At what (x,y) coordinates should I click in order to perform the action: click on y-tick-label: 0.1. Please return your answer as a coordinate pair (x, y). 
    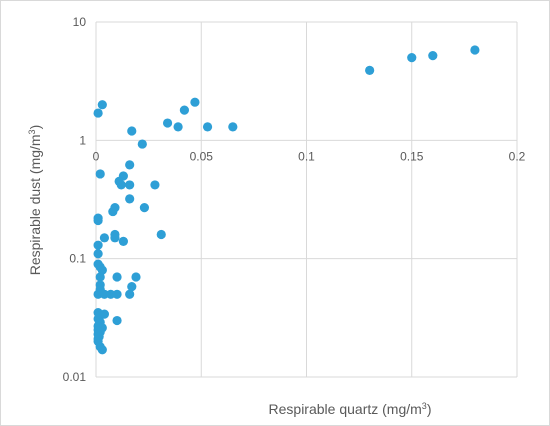
    Looking at the image, I should click on (77, 259).